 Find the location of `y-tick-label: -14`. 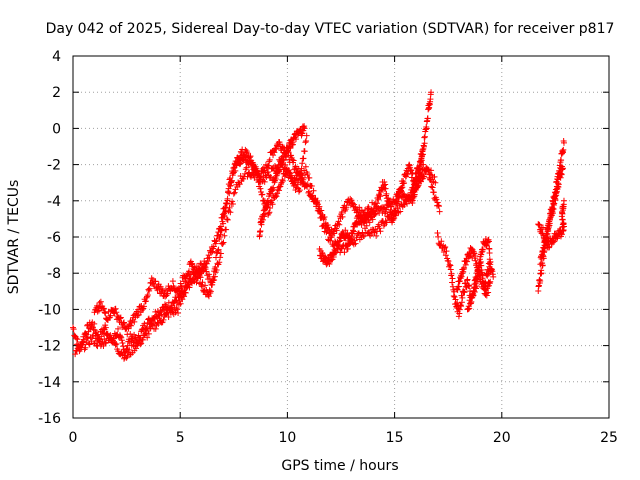

y-tick-label: -14 is located at coordinates (49, 383).